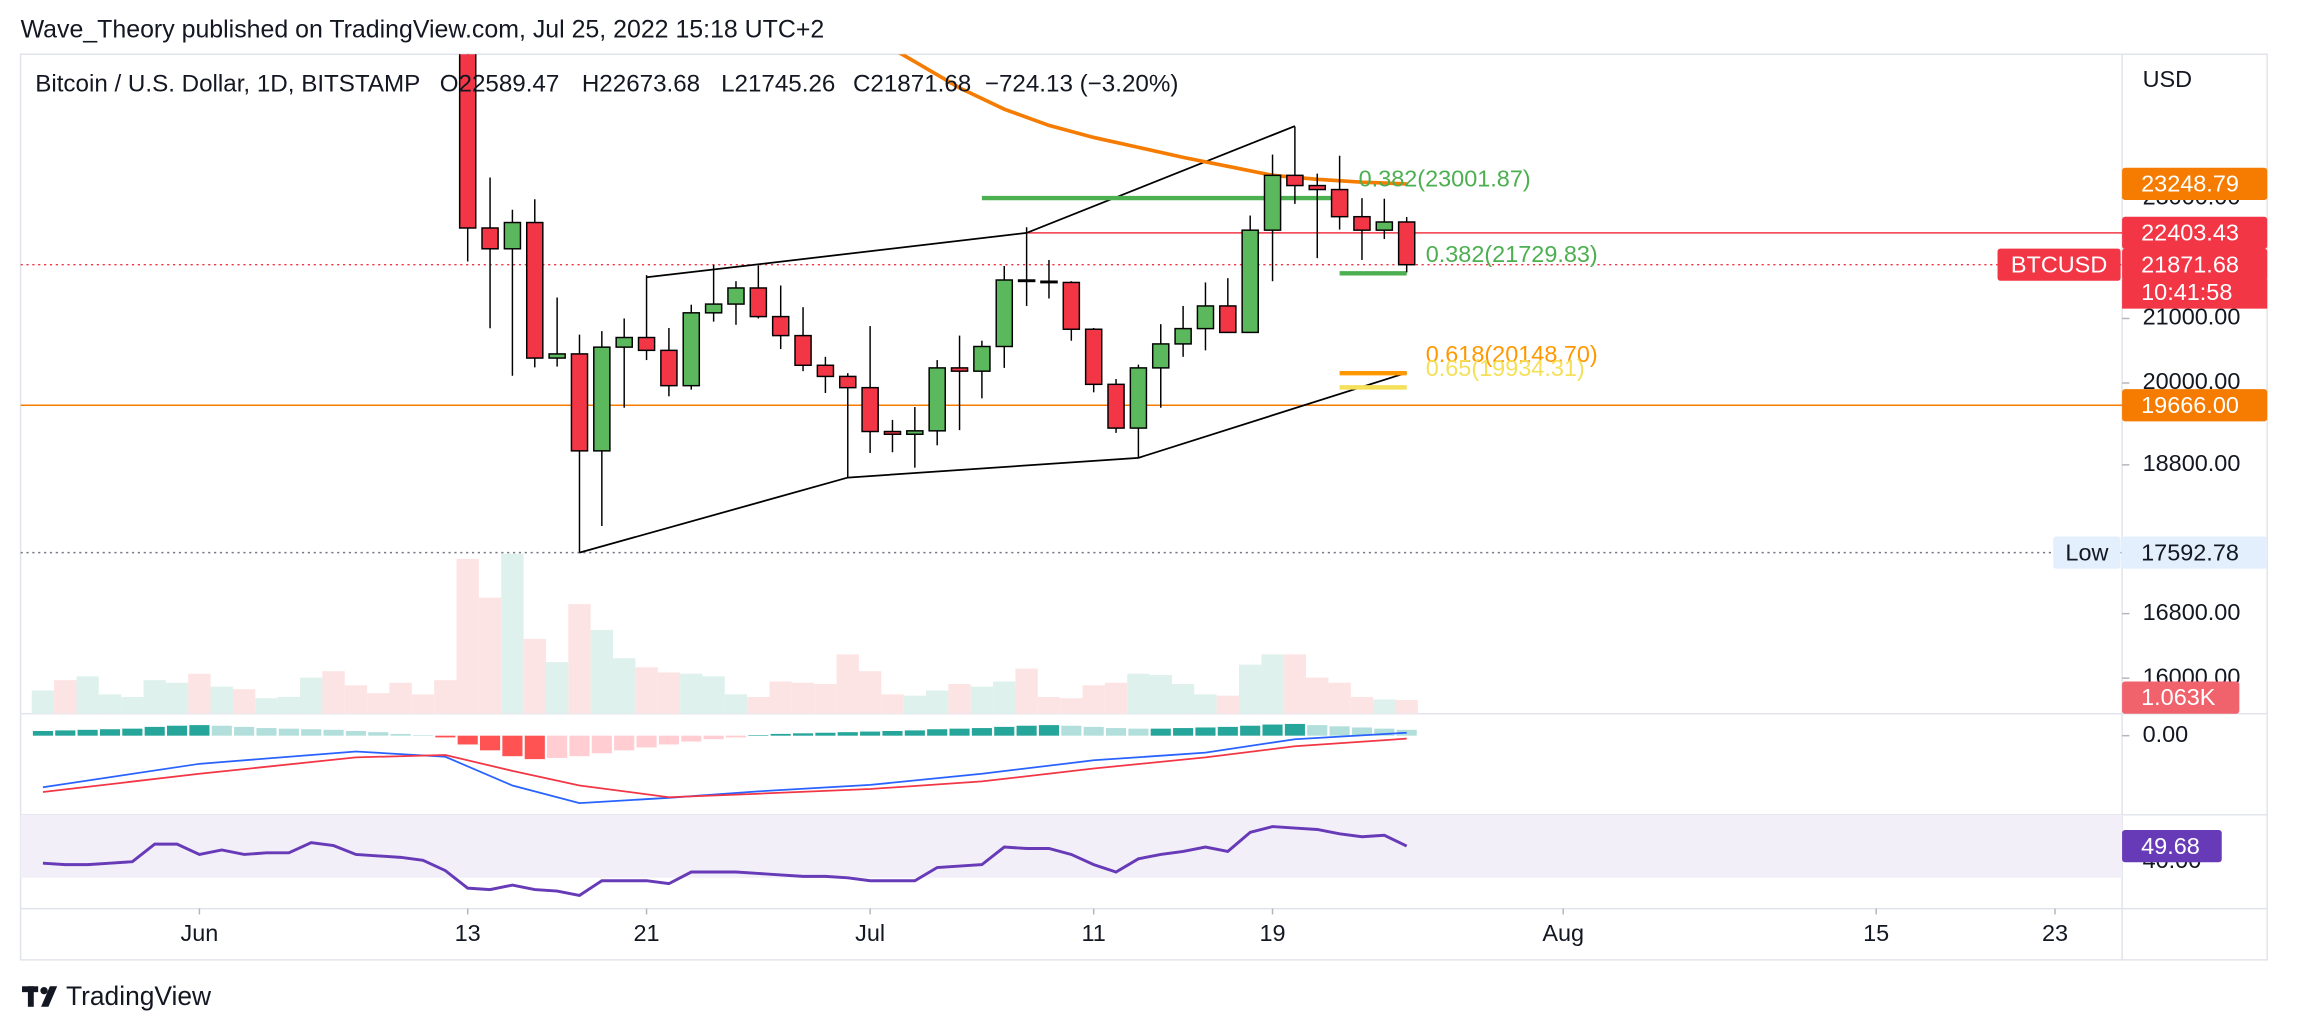 Image resolution: width=2298 pixels, height=1032 pixels. I want to click on price-badge-label: 22403.43, so click(2190, 233).